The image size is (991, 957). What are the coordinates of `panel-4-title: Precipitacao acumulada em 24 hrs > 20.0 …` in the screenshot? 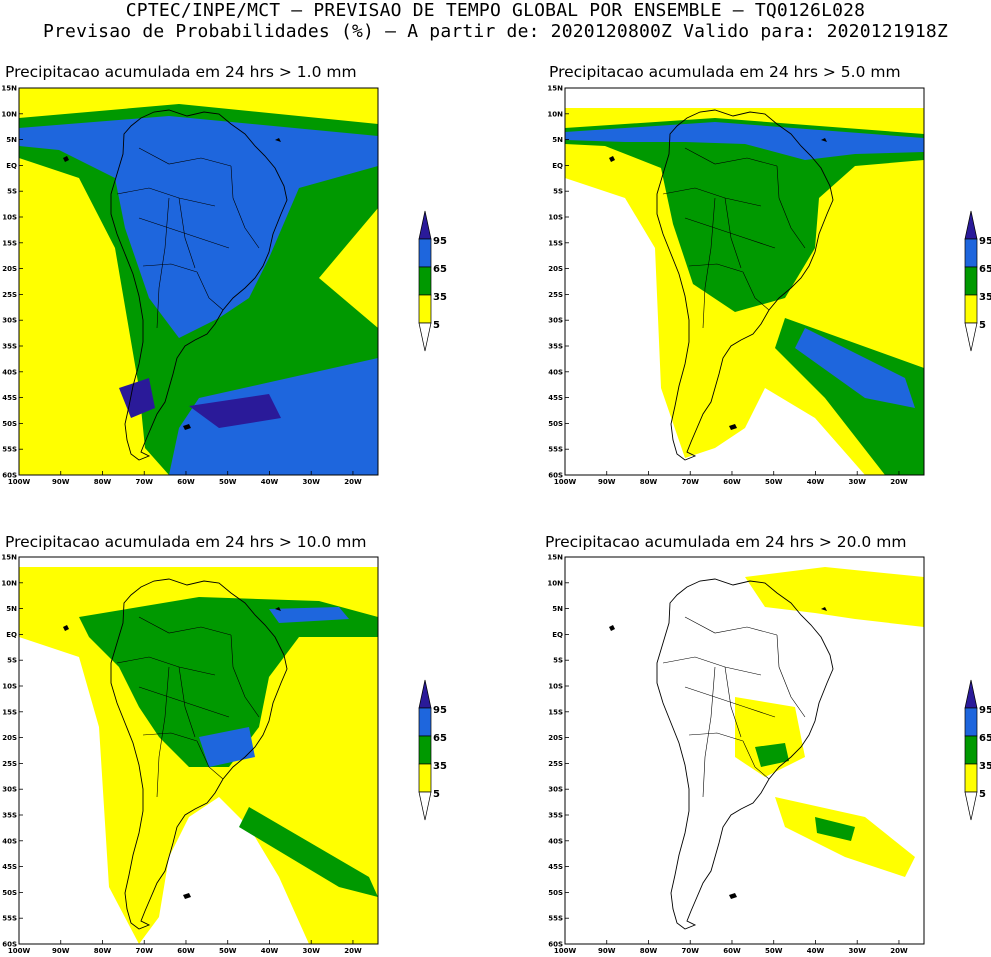 It's located at (726, 542).